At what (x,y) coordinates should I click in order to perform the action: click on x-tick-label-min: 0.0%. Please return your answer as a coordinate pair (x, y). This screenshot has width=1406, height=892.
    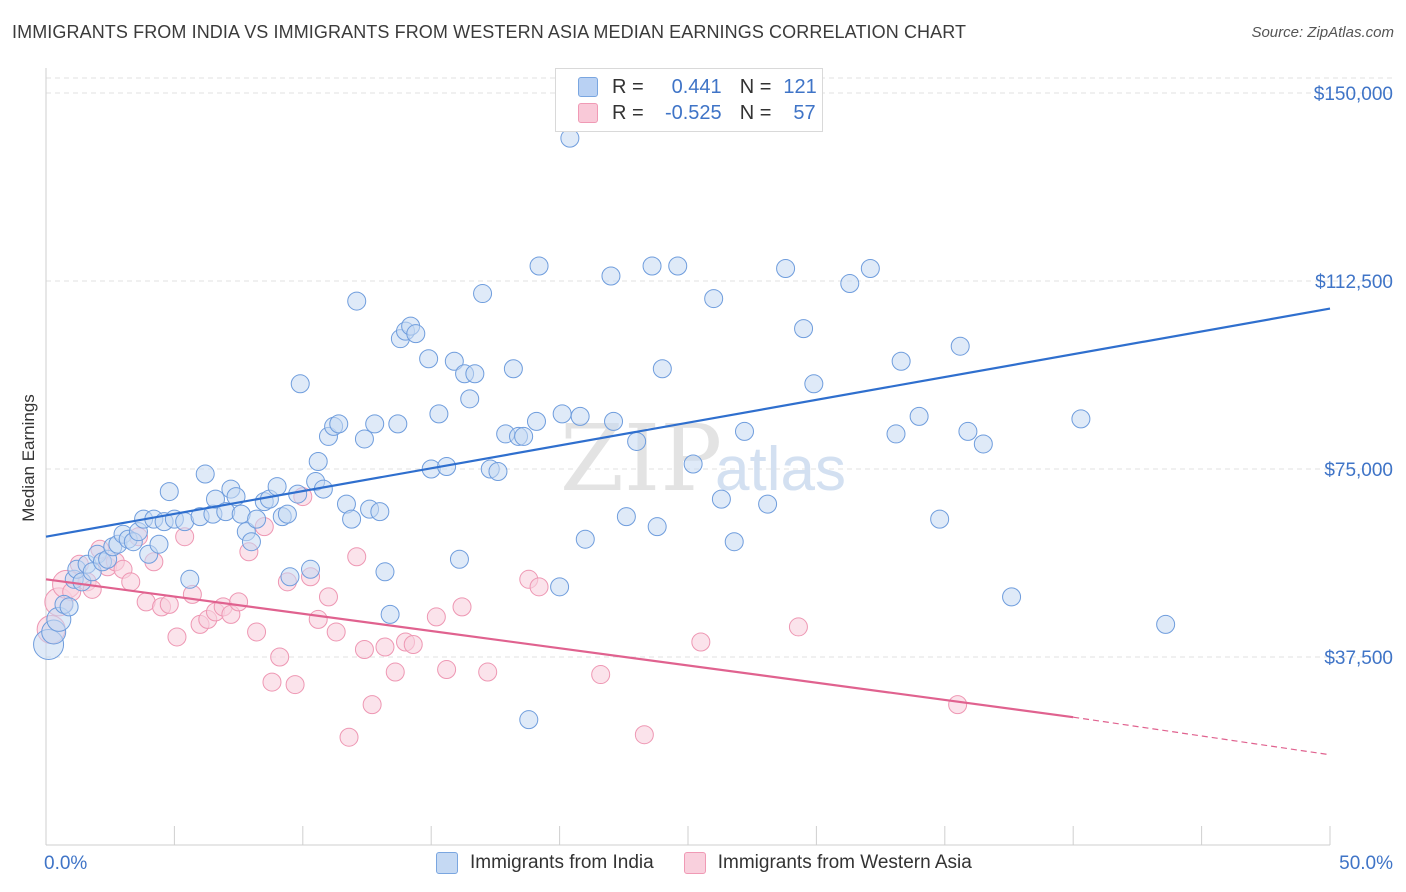
    Looking at the image, I should click on (65, 863).